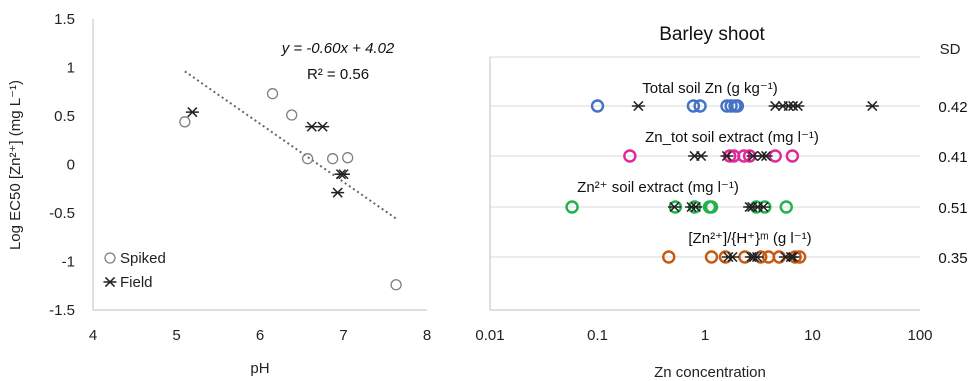 The image size is (972, 381). What do you see at coordinates (795, 147) in the screenshot?
I see `data-row: Zn_tot soil extract (mg l⁻¹) 0.41` at bounding box center [795, 147].